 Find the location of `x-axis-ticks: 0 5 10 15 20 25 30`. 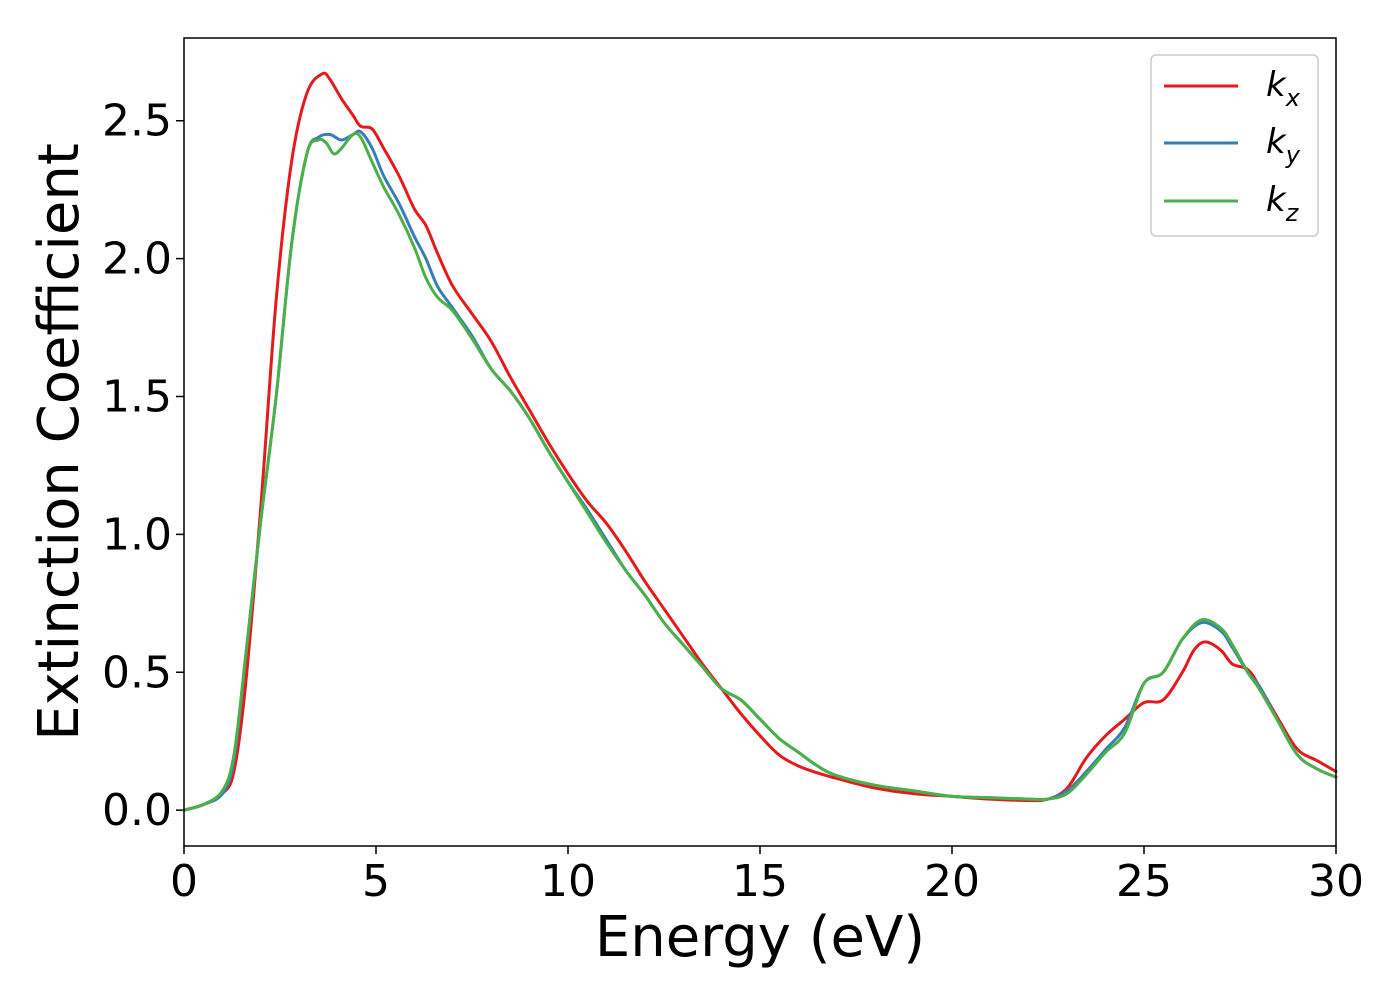

x-axis-ticks: 0 5 10 15 20 25 30 is located at coordinates (767, 876).